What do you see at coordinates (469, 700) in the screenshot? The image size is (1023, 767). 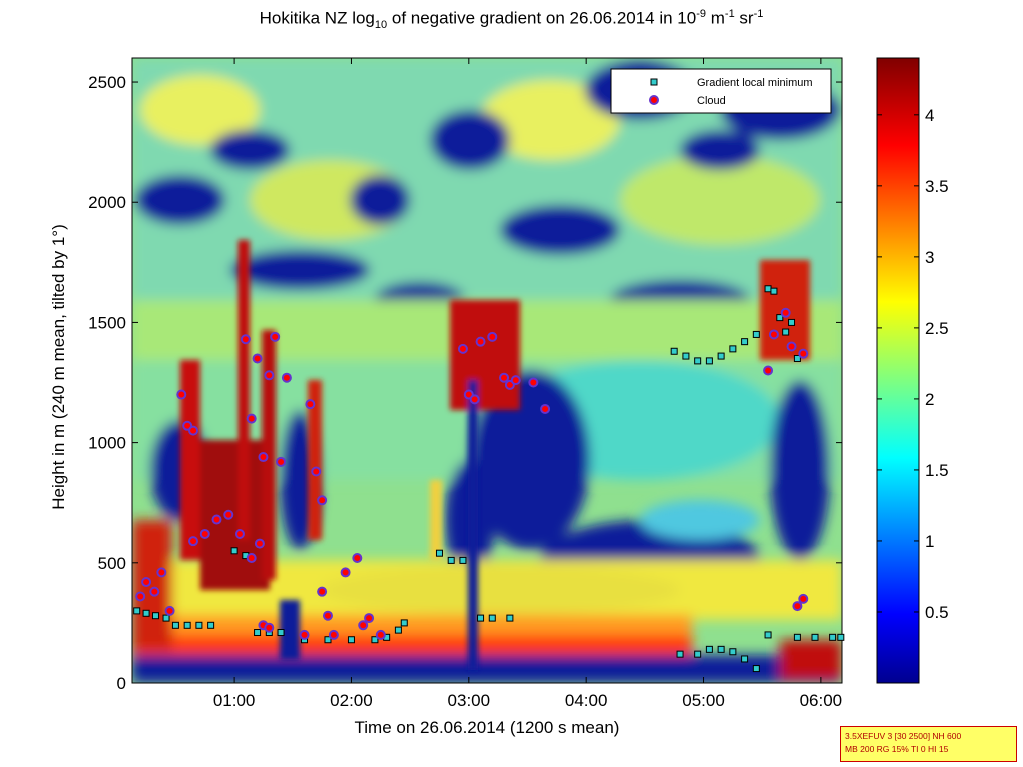 I see `x-tick-label: 03:00` at bounding box center [469, 700].